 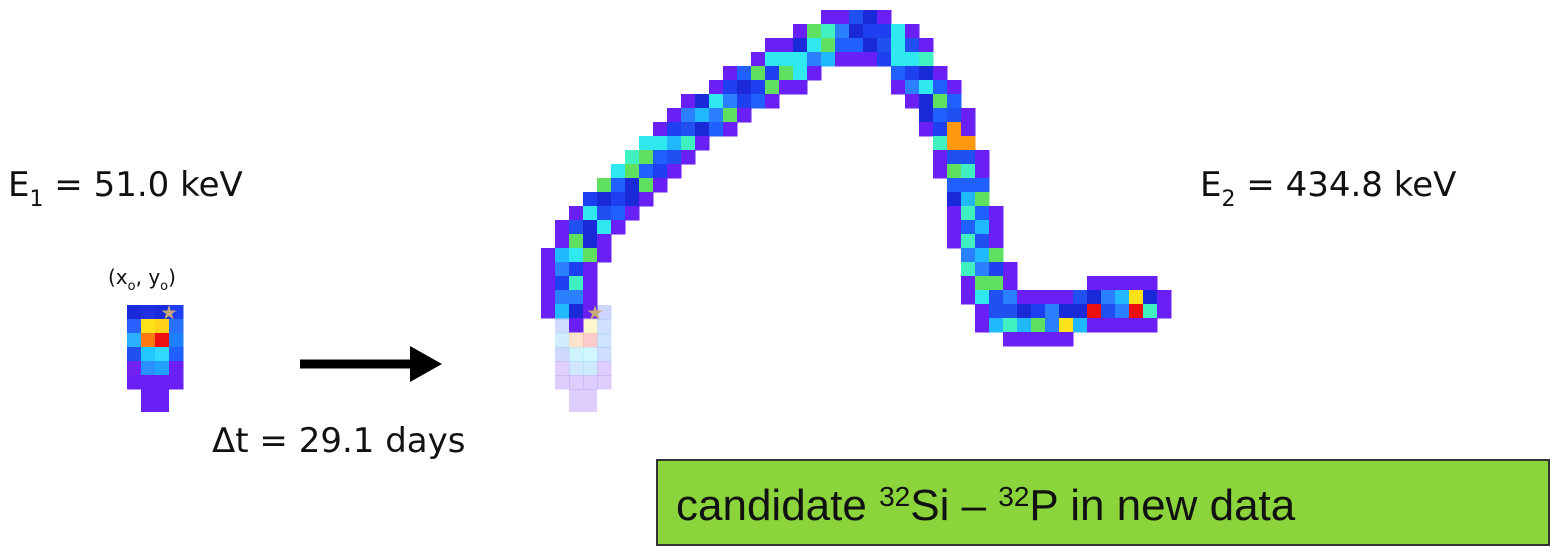 I want to click on caption-box, so click(x=1103, y=502).